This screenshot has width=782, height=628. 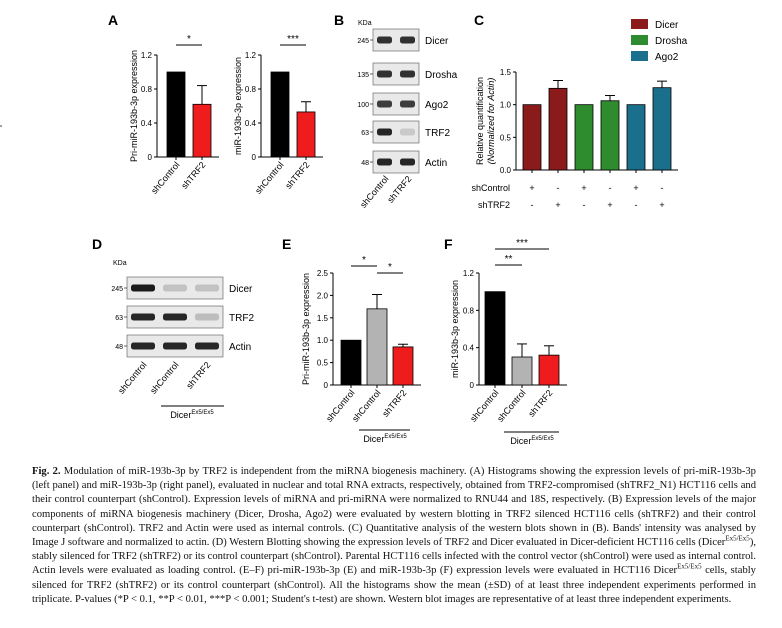 What do you see at coordinates (193, 175) in the screenshot?
I see `chart-a1-category-label: shTRF2` at bounding box center [193, 175].